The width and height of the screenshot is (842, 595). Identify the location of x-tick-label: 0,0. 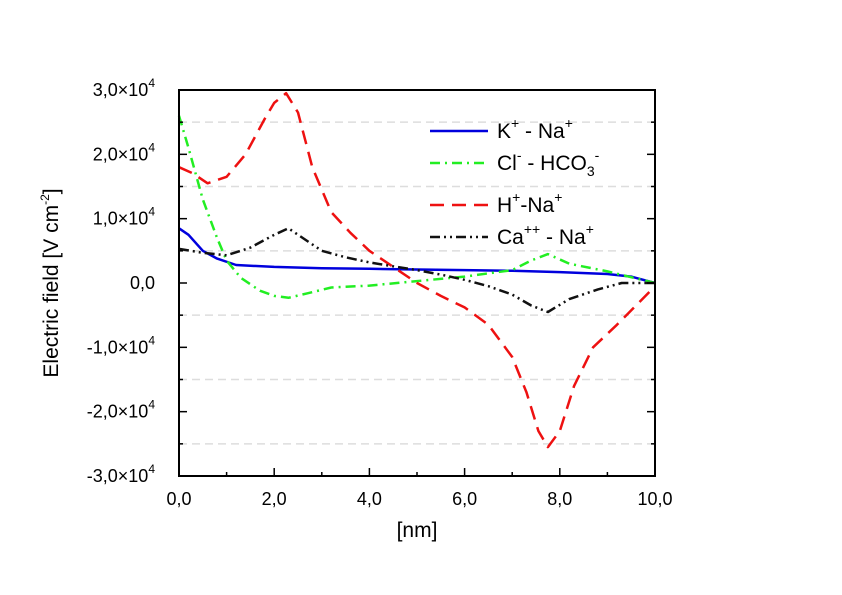
(178, 499).